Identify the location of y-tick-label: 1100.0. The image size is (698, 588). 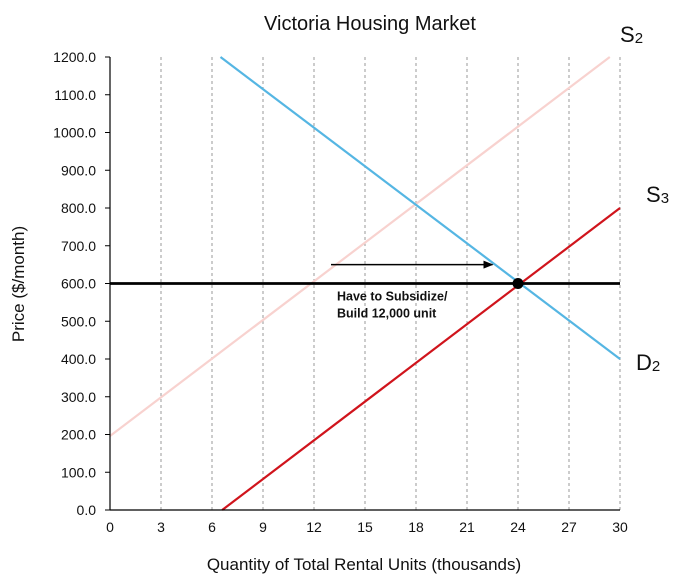
(75, 95).